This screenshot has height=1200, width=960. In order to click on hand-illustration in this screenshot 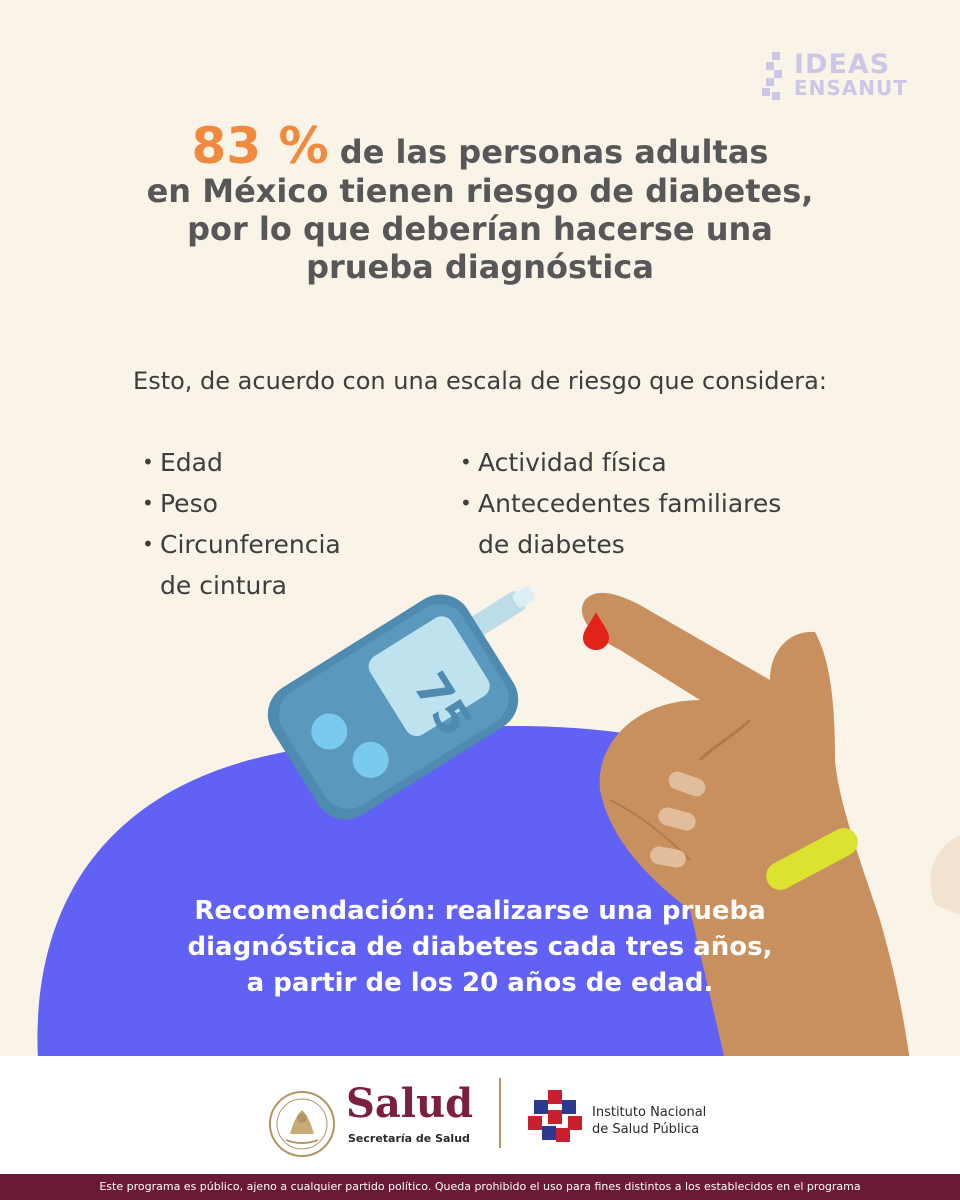, I will do `click(745, 826)`.